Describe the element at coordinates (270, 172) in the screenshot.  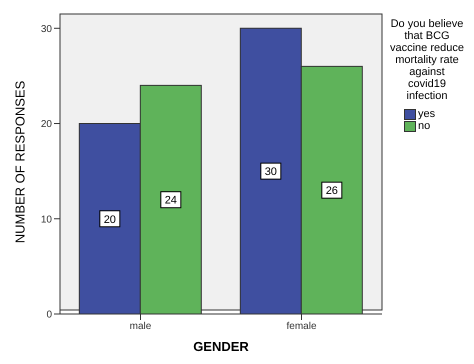
I see `data-label: 30` at that location.